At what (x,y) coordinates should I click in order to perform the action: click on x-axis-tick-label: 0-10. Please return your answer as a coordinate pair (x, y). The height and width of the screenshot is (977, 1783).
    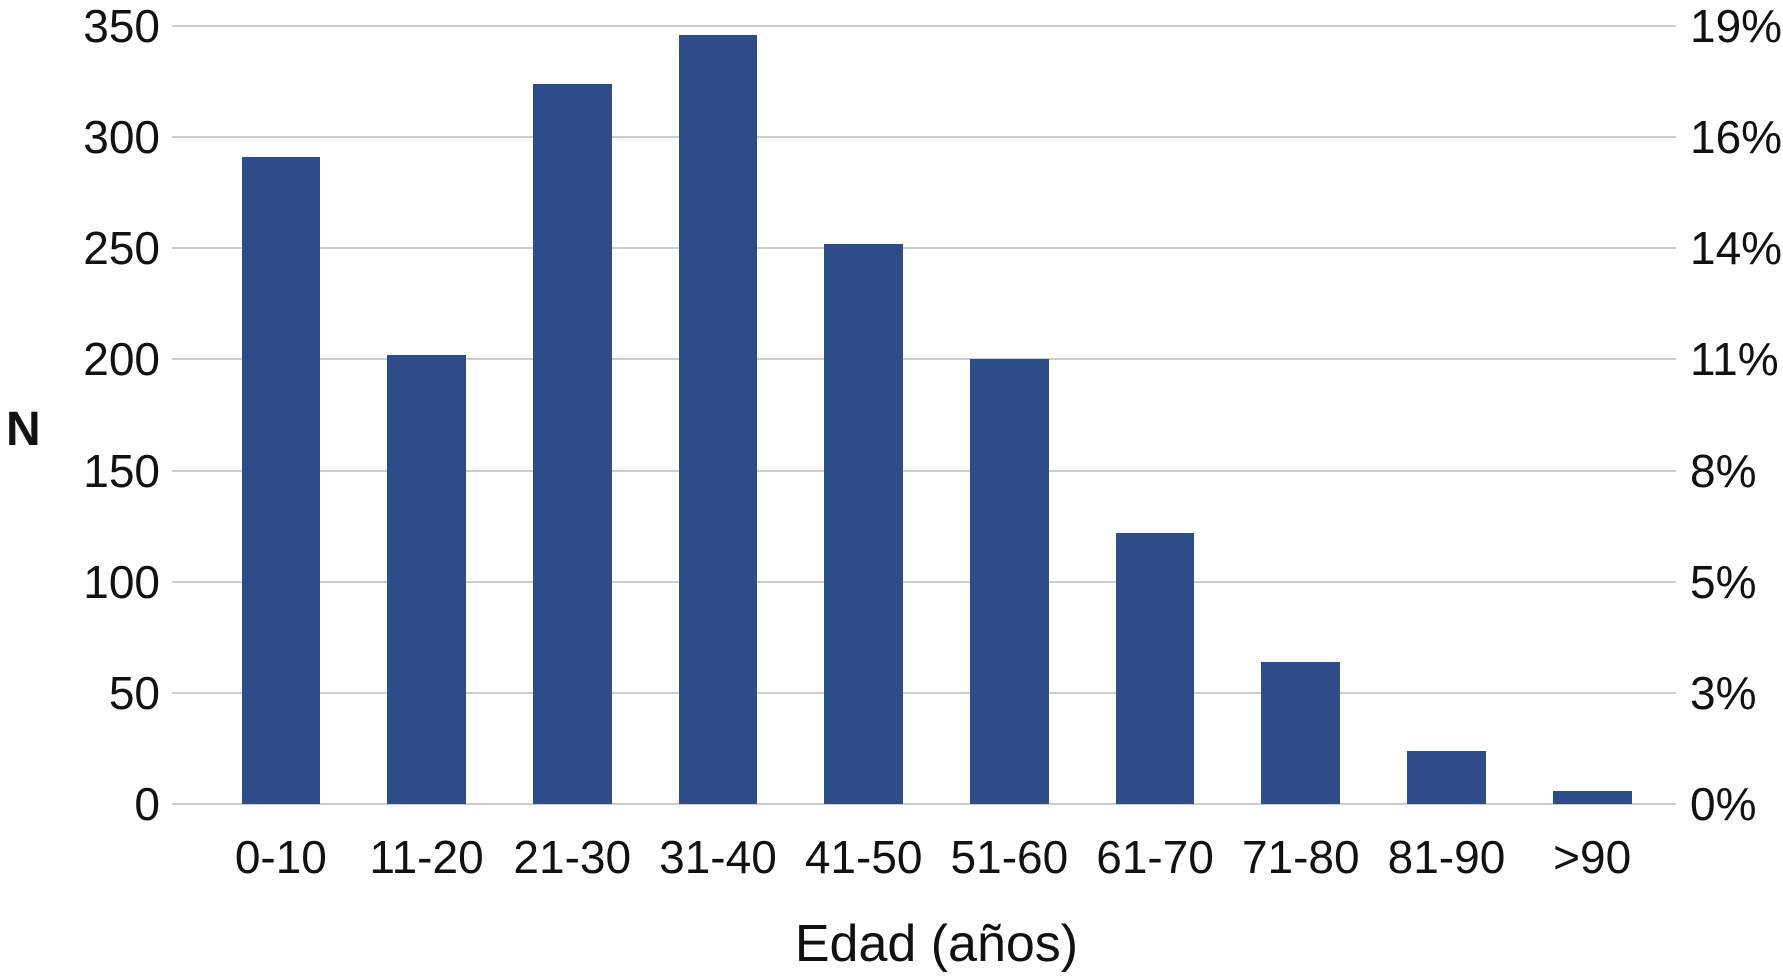
    Looking at the image, I should click on (280, 857).